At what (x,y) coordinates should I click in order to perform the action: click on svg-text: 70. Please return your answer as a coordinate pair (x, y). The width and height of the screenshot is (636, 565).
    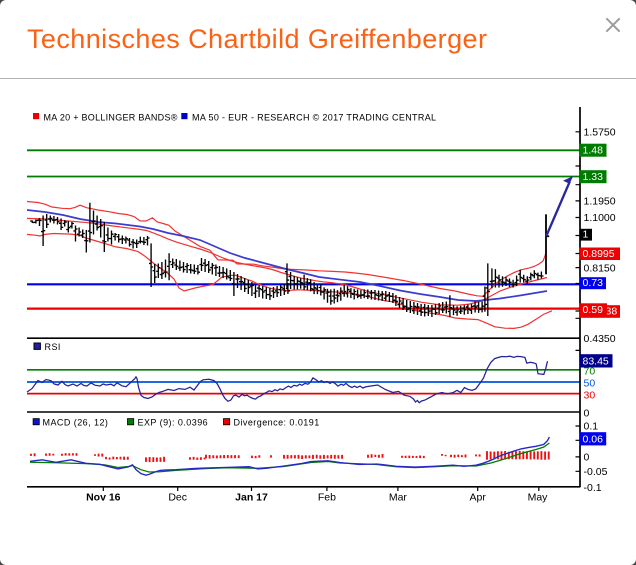
    Looking at the image, I should click on (590, 372).